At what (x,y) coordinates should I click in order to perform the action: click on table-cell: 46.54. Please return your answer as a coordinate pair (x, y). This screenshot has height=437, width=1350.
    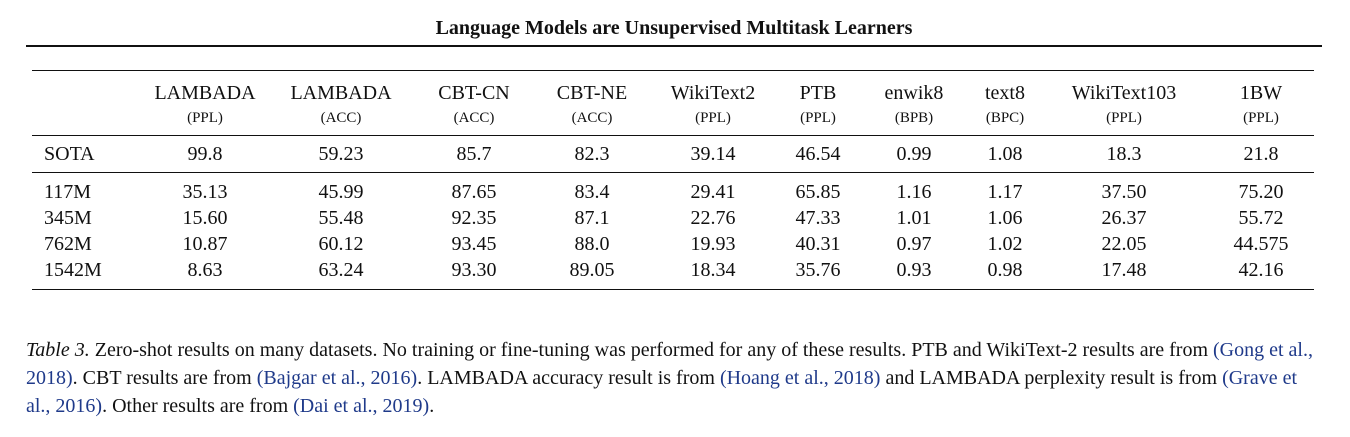
    Looking at the image, I should click on (818, 154).